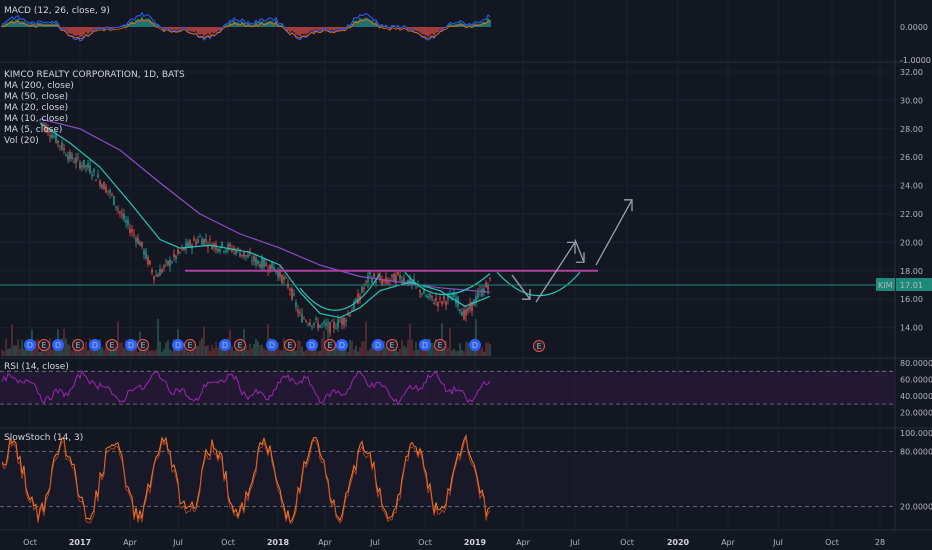  I want to click on x-tick-label: Apr, so click(130, 542).